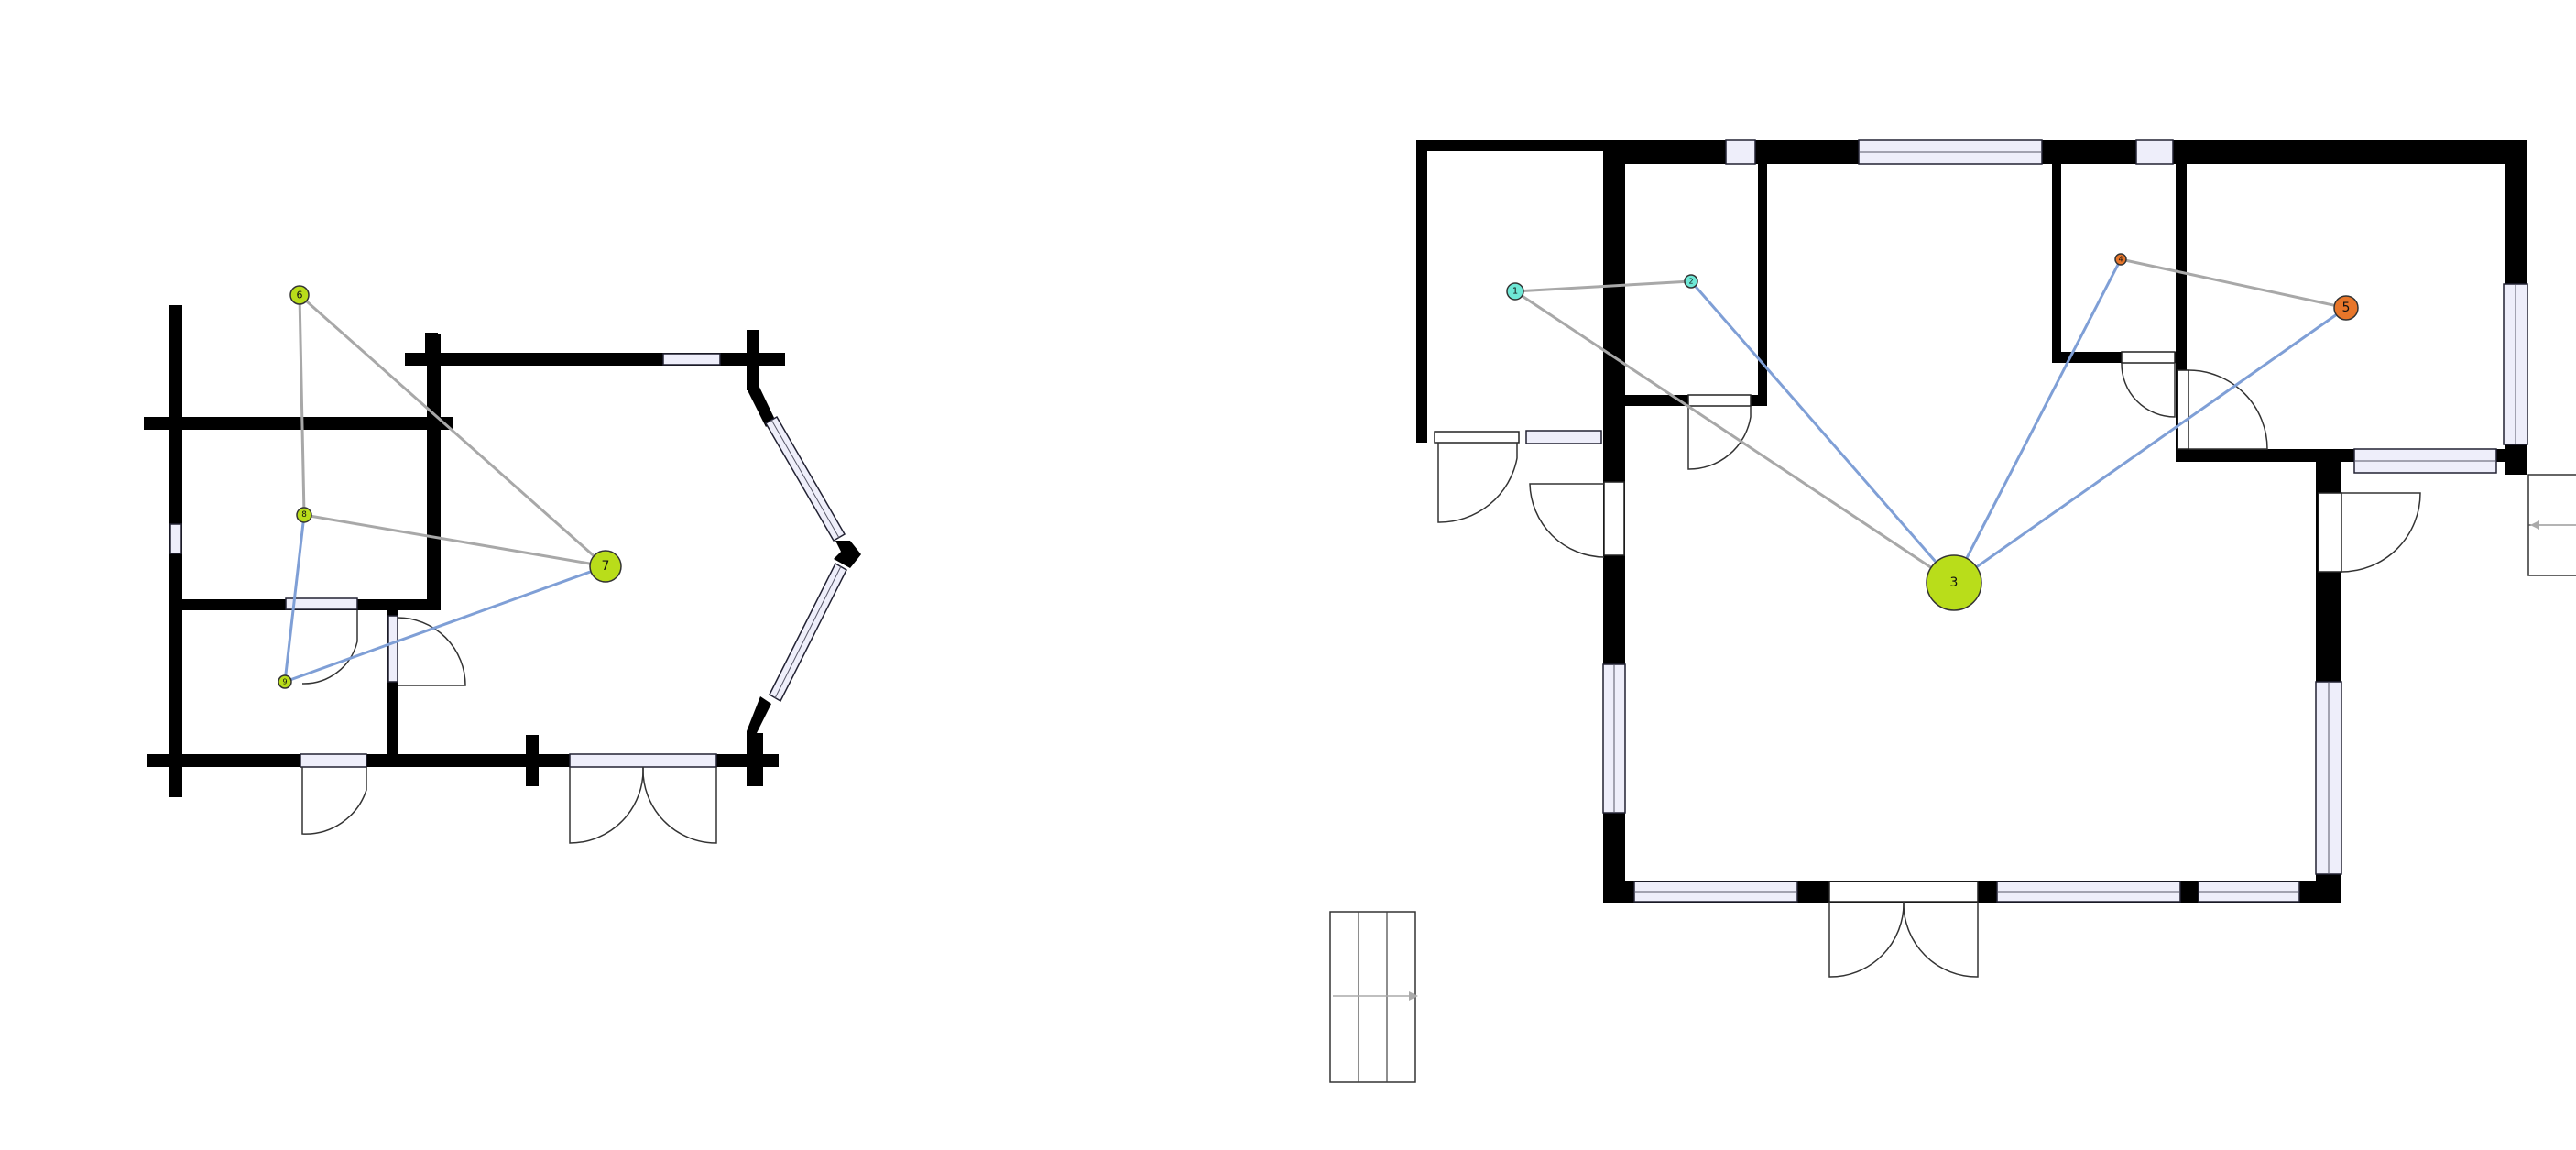 This screenshot has width=2576, height=1150. What do you see at coordinates (1603, 286) in the screenshot?
I see `graph-edge-n1-n2` at bounding box center [1603, 286].